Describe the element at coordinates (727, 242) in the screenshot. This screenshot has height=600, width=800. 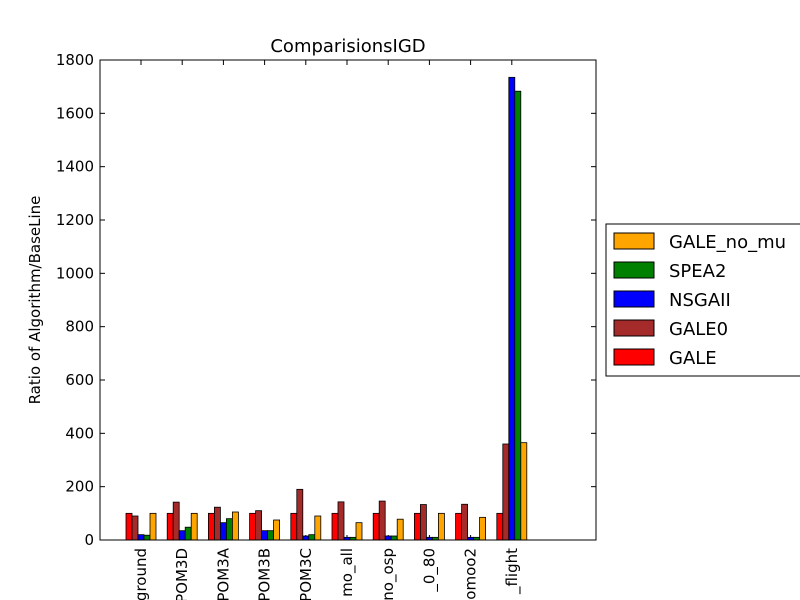
I see `legend-label: GALE_no_mu` at that location.